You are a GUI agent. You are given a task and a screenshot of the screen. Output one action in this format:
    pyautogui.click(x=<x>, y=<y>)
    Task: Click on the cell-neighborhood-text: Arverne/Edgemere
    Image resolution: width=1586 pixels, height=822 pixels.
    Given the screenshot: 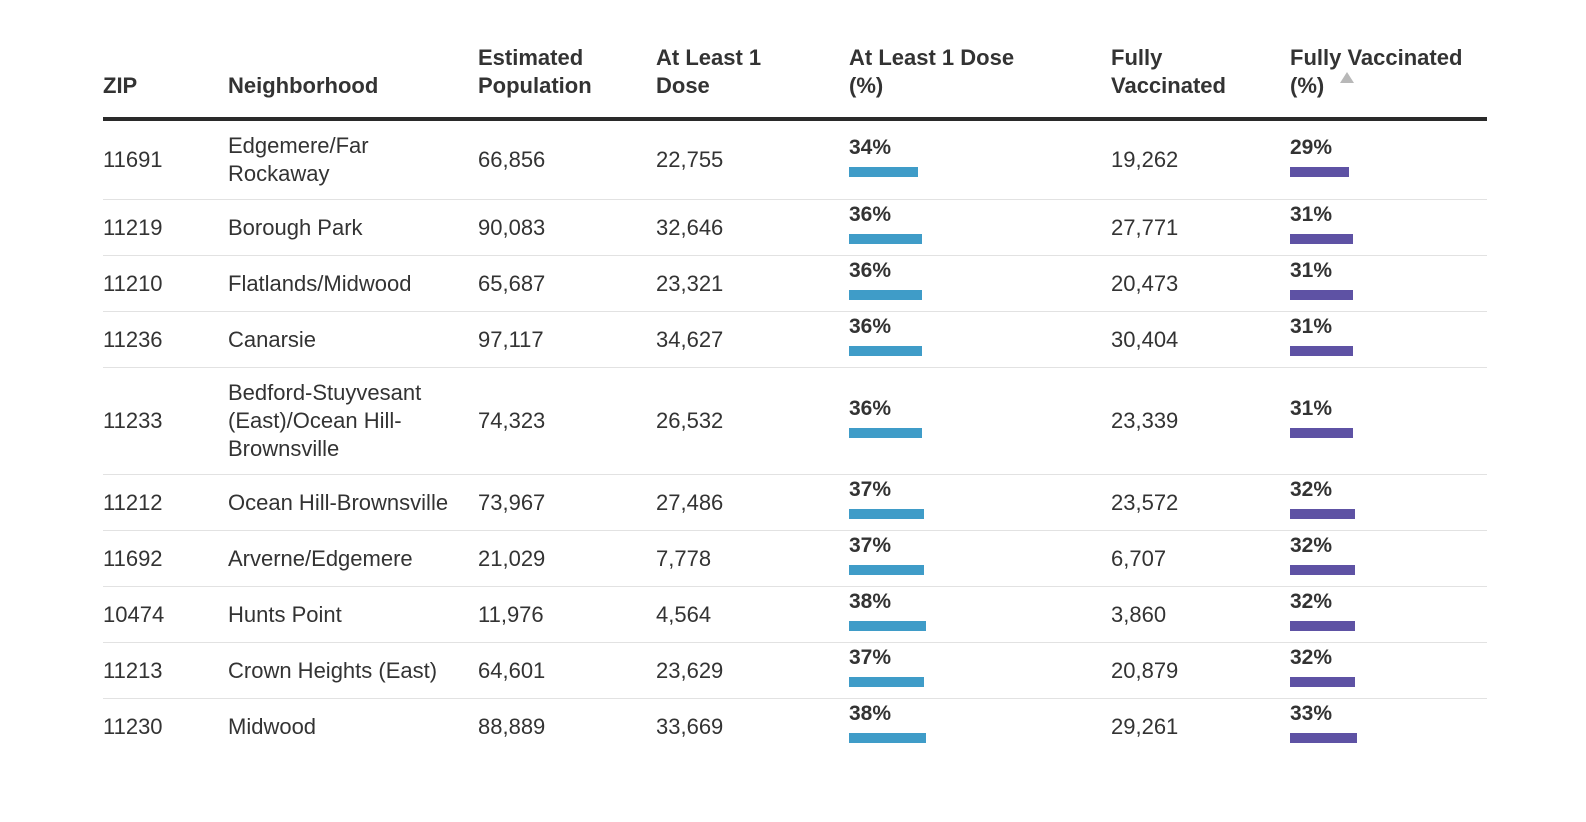 What is the action you would take?
    pyautogui.click(x=320, y=558)
    